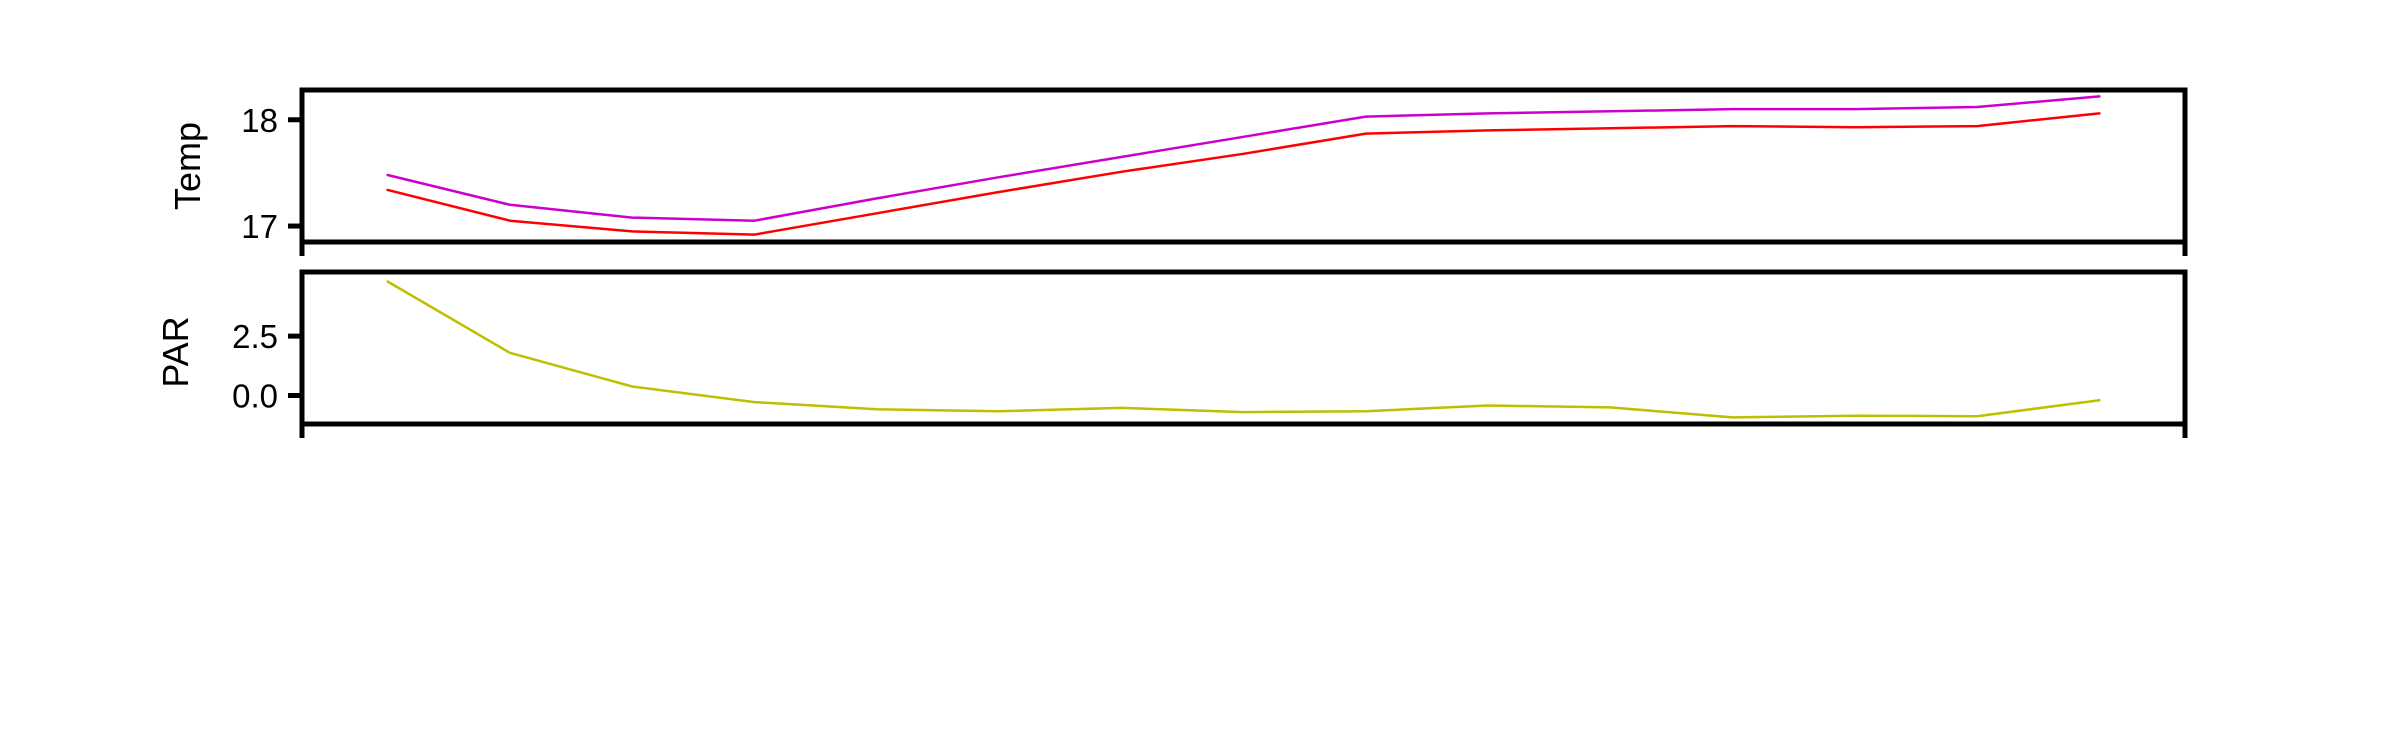 This screenshot has width=2400, height=750. Describe the element at coordinates (259, 120) in the screenshot. I see `temp-y-tick-label-1: 18` at that location.